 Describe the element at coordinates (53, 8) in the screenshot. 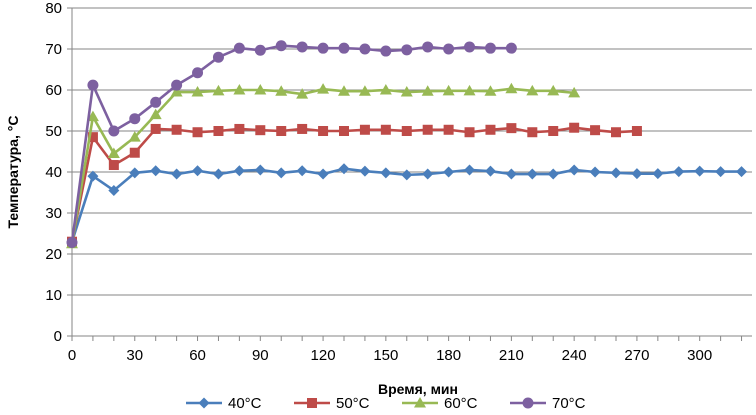

I see `y-tick-label: 80` at that location.